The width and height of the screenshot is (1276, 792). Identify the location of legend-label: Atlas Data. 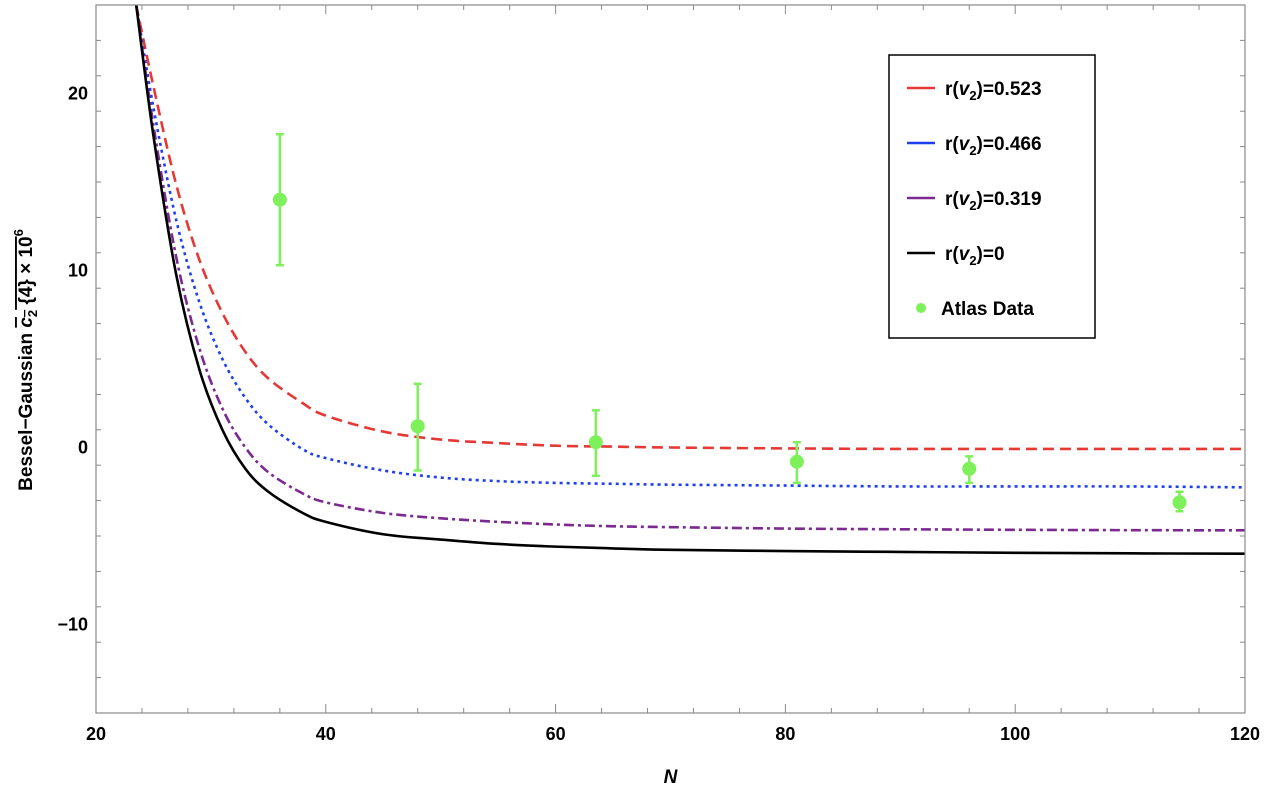
(987, 309).